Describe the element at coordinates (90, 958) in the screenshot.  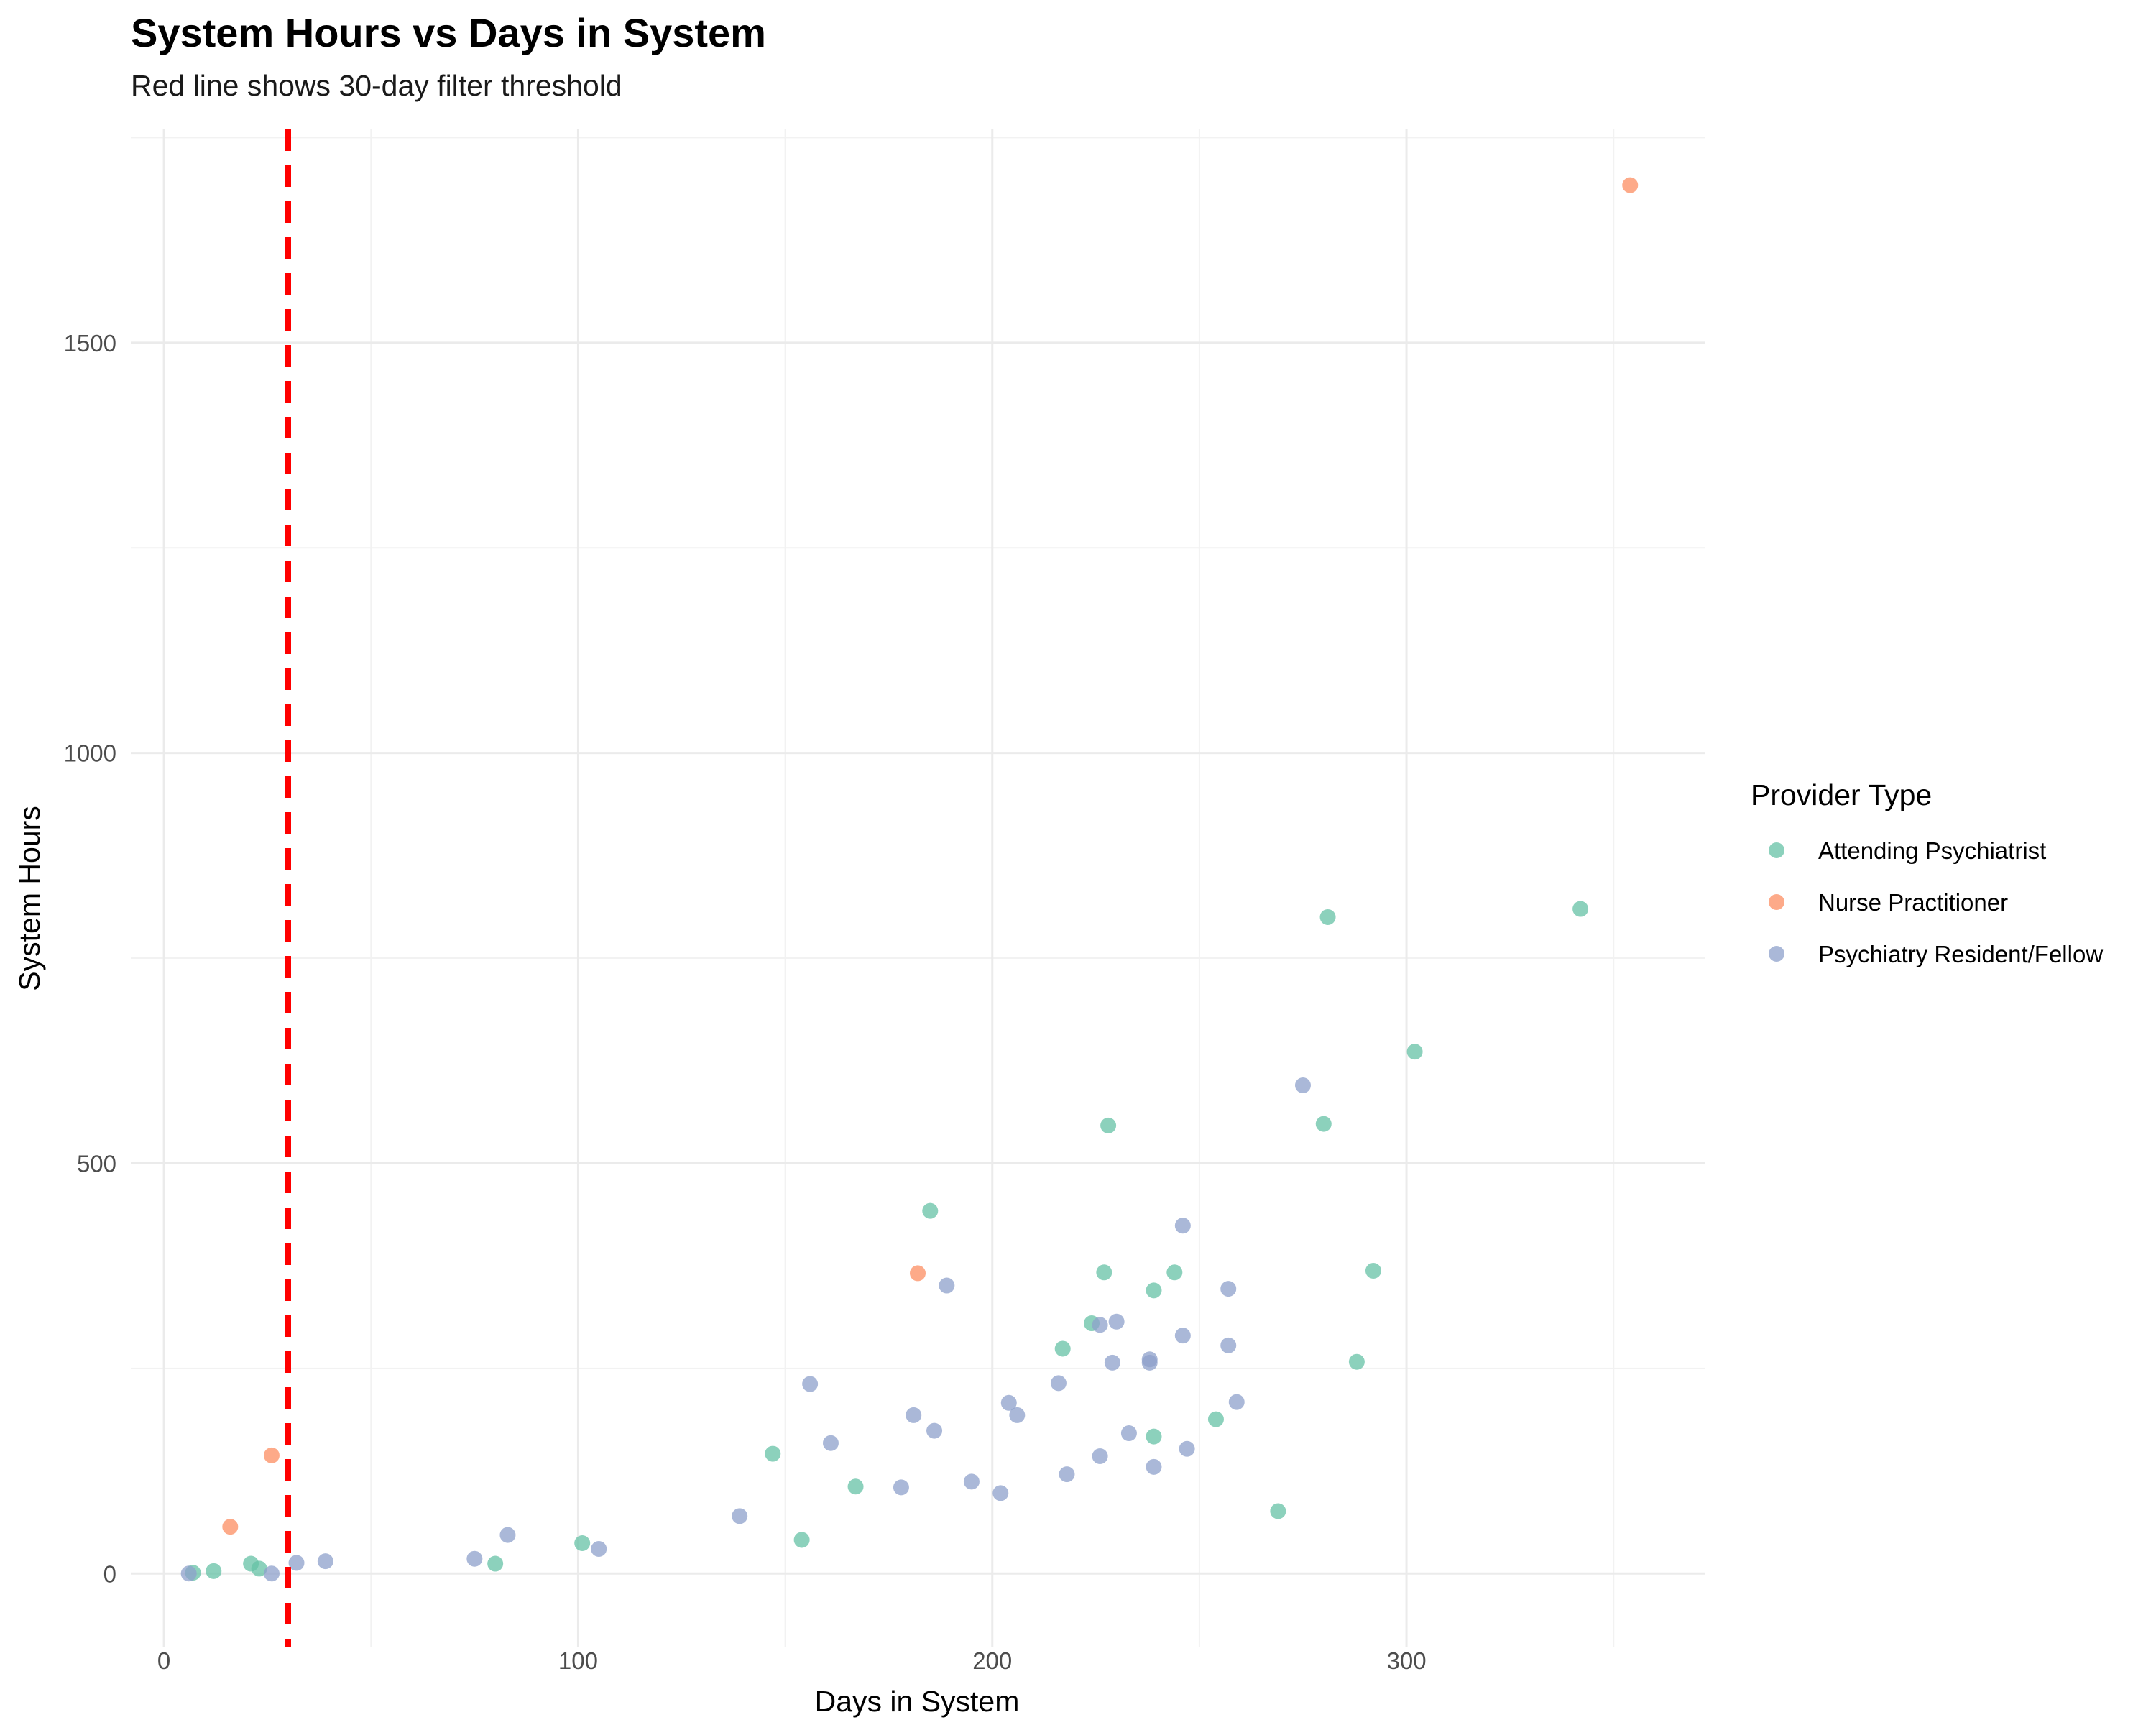
I see `y-axis-ticks: 0 500 1000 1500` at that location.